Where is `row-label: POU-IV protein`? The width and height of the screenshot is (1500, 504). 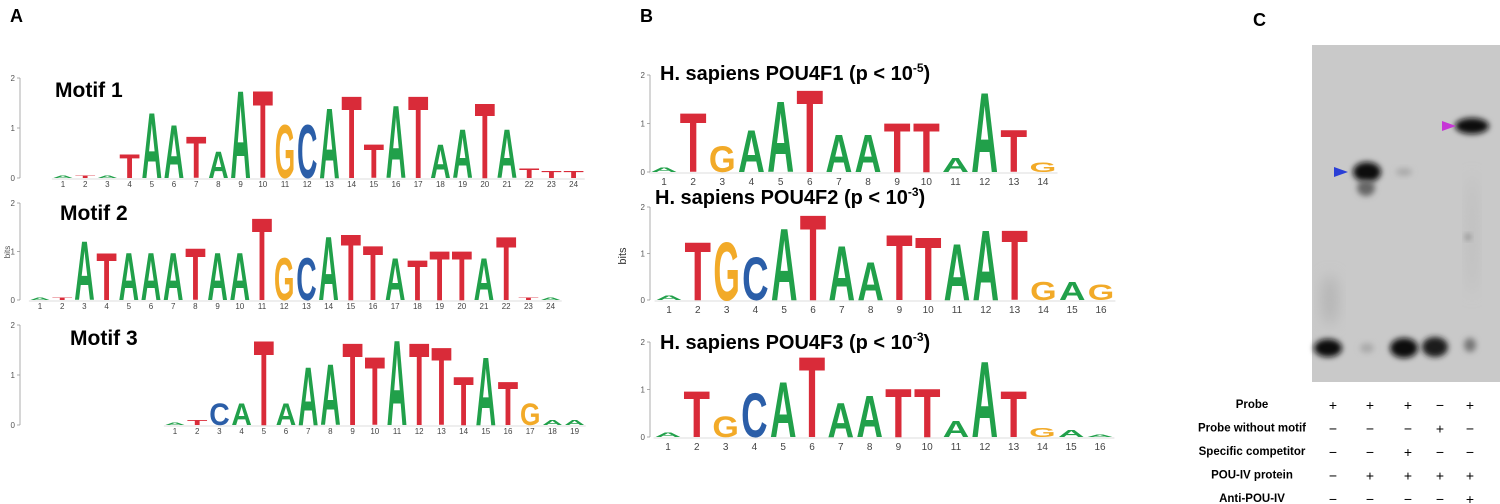 row-label: POU-IV protein is located at coordinates (1252, 476).